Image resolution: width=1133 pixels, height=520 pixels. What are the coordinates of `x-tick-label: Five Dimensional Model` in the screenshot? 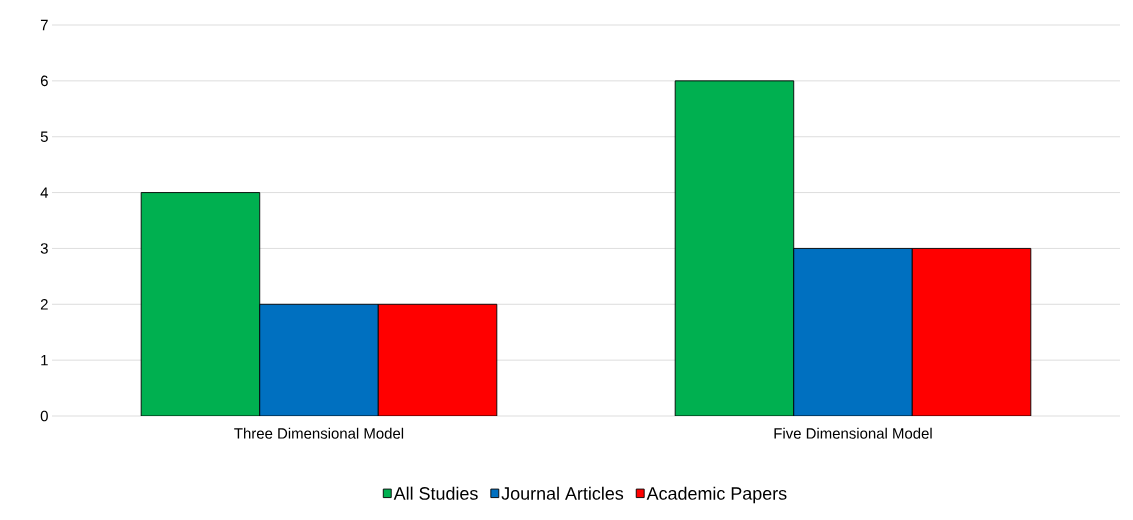 It's located at (853, 433).